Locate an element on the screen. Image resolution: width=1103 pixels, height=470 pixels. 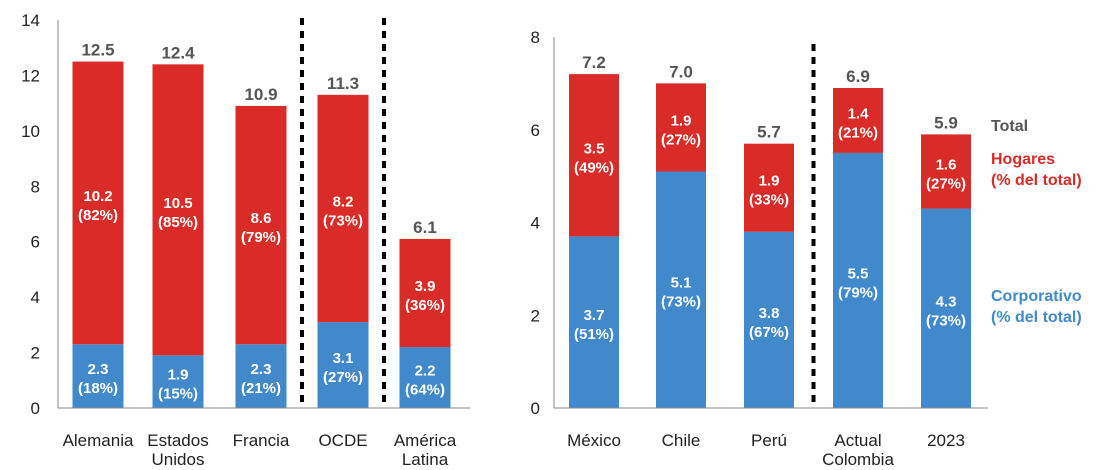
left-category-0-line-0: Alemania is located at coordinates (98, 440).